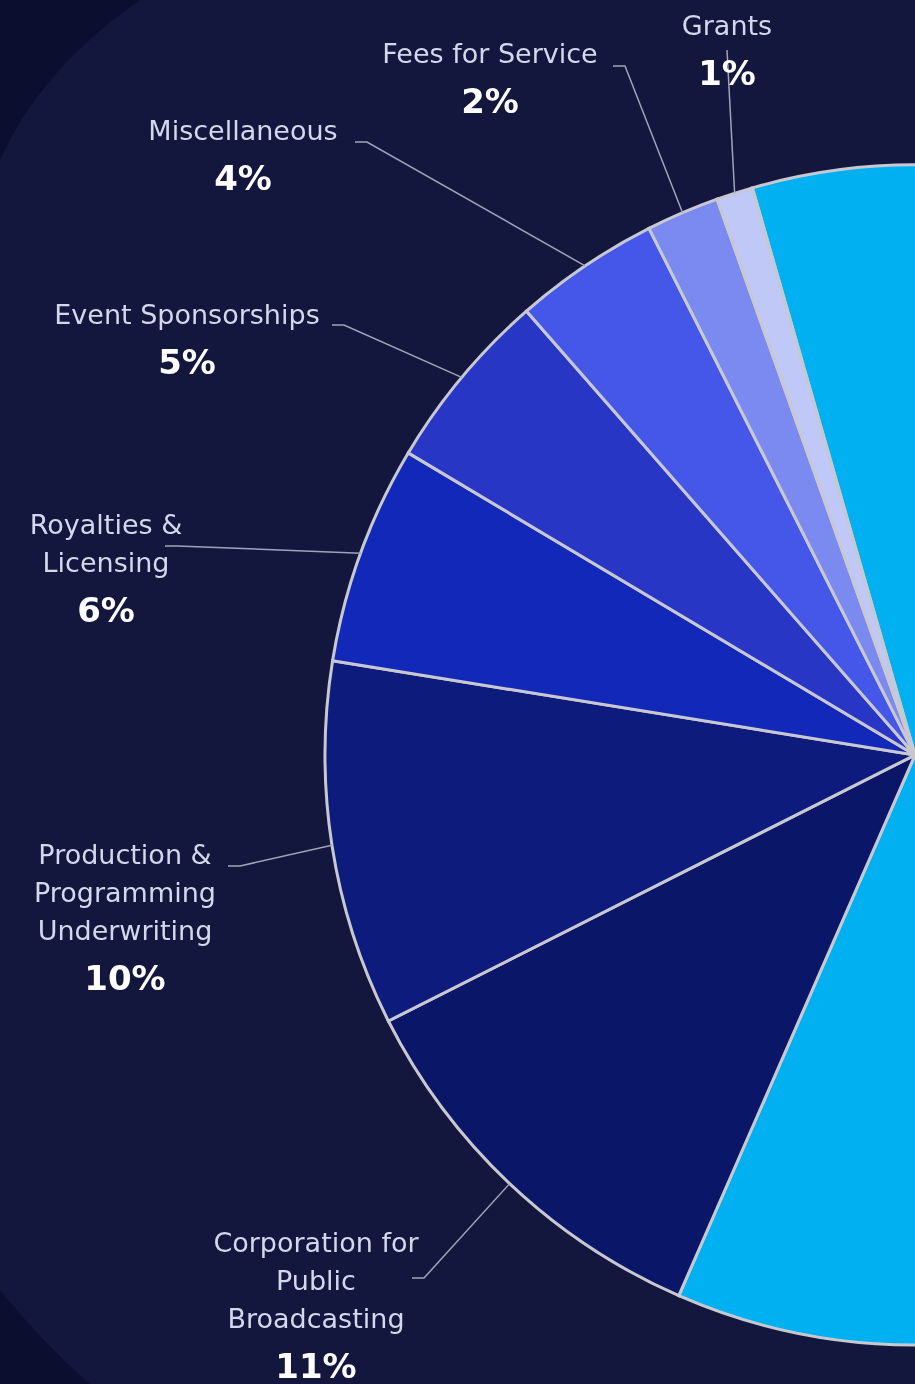  I want to click on slice-label: Grants, so click(727, 25).